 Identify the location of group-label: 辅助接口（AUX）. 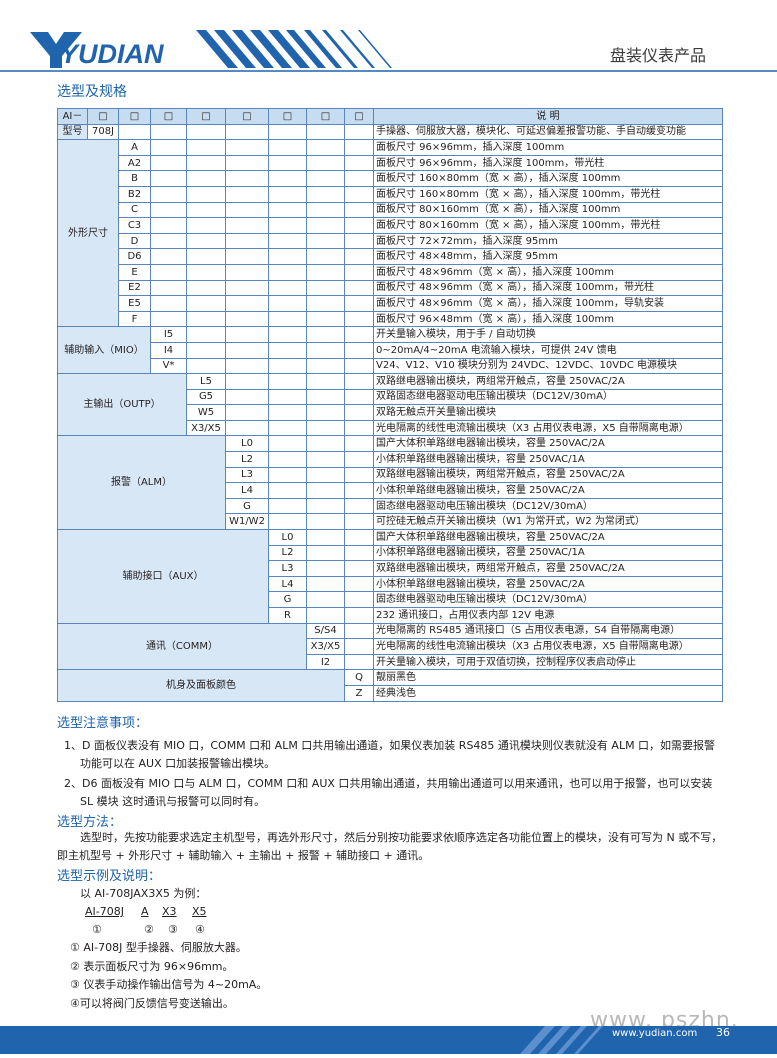
(163, 576).